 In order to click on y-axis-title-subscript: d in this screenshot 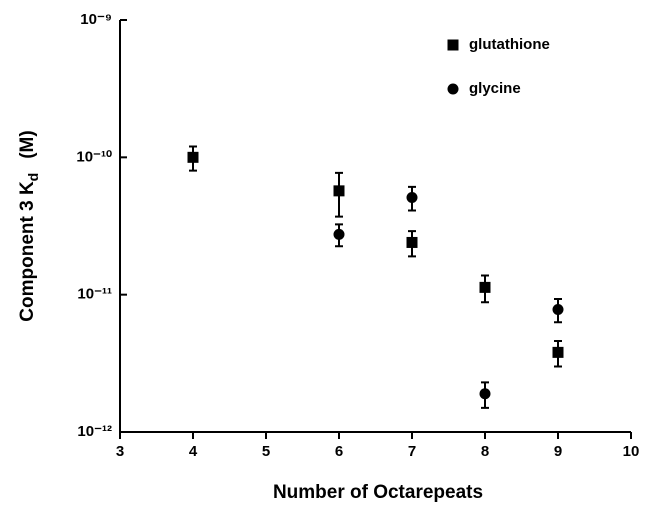, I will do `click(33, 177)`.